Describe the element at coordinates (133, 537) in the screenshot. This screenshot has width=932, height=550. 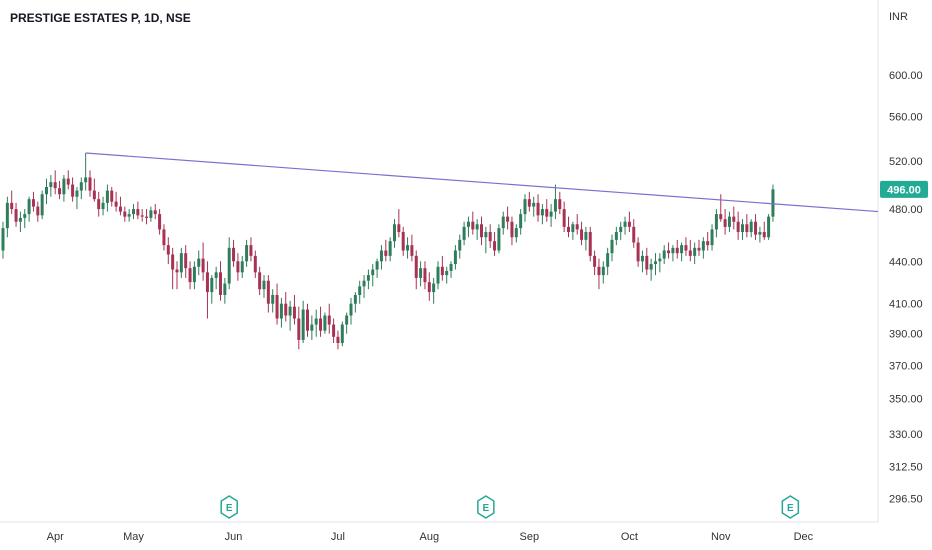
I see `x-tick-label-1: May` at that location.